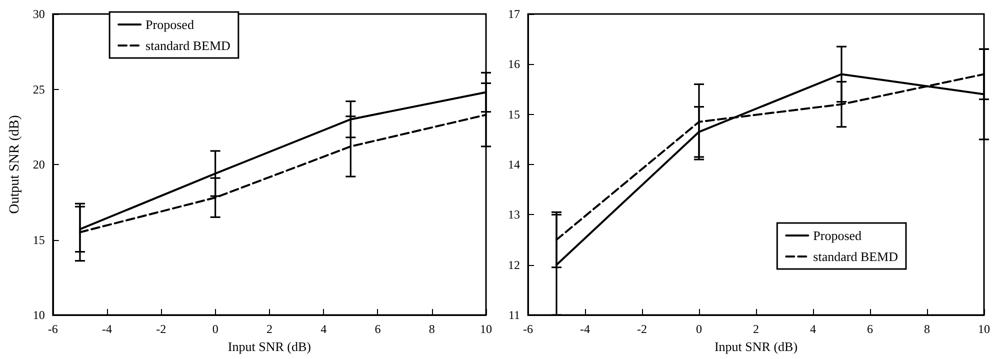  I want to click on y-tick-label: 25, so click(38, 89).